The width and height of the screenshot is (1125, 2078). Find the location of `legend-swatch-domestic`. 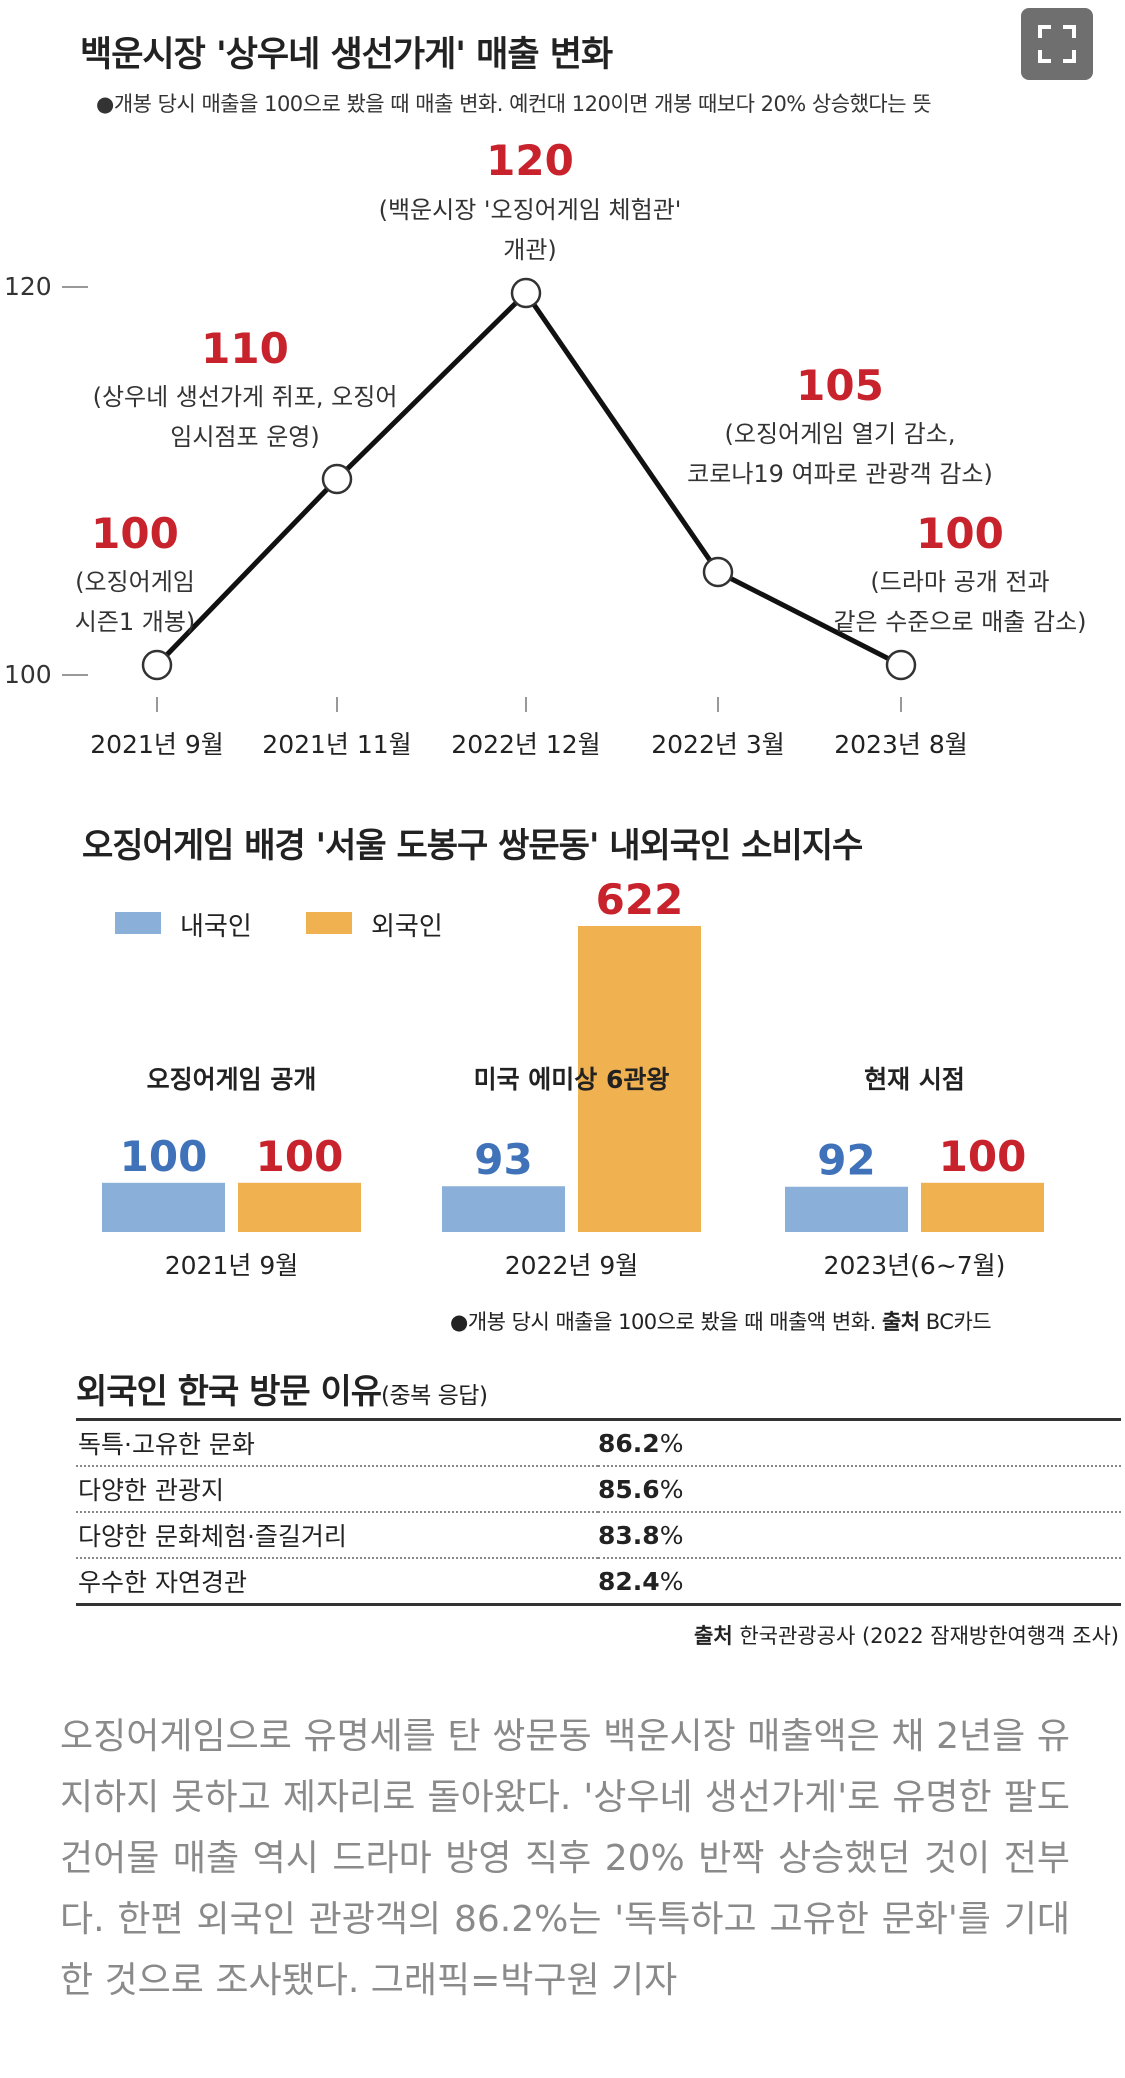

legend-swatch-domestic is located at coordinates (138, 923).